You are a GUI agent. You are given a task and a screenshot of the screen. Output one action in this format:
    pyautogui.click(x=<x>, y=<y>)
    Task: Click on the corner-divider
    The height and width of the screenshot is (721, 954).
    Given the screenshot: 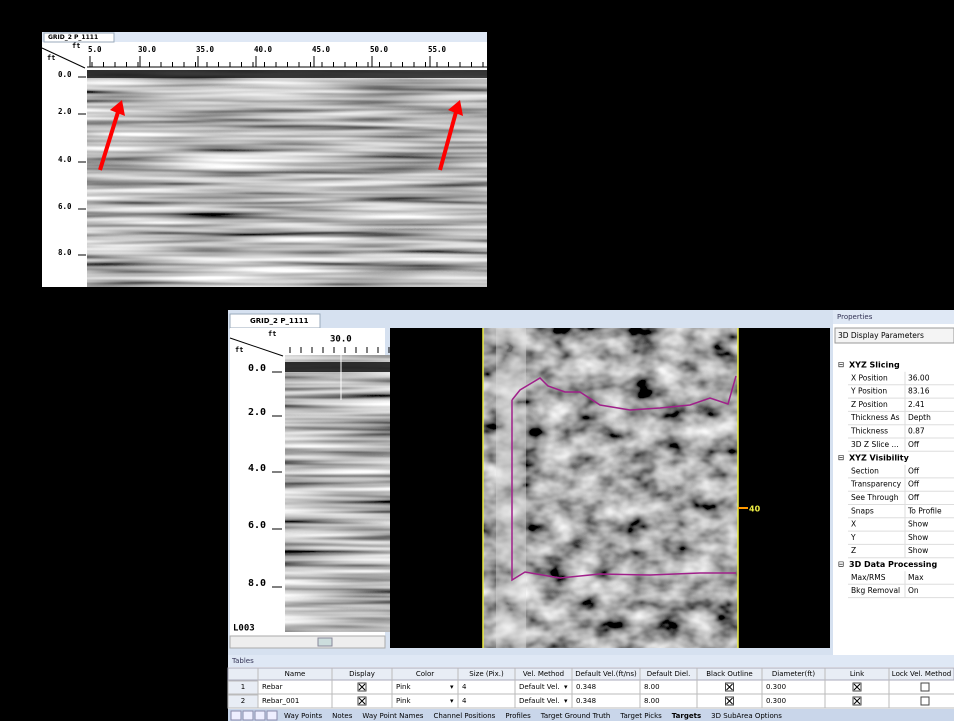 What is the action you would take?
    pyautogui.click(x=256, y=347)
    